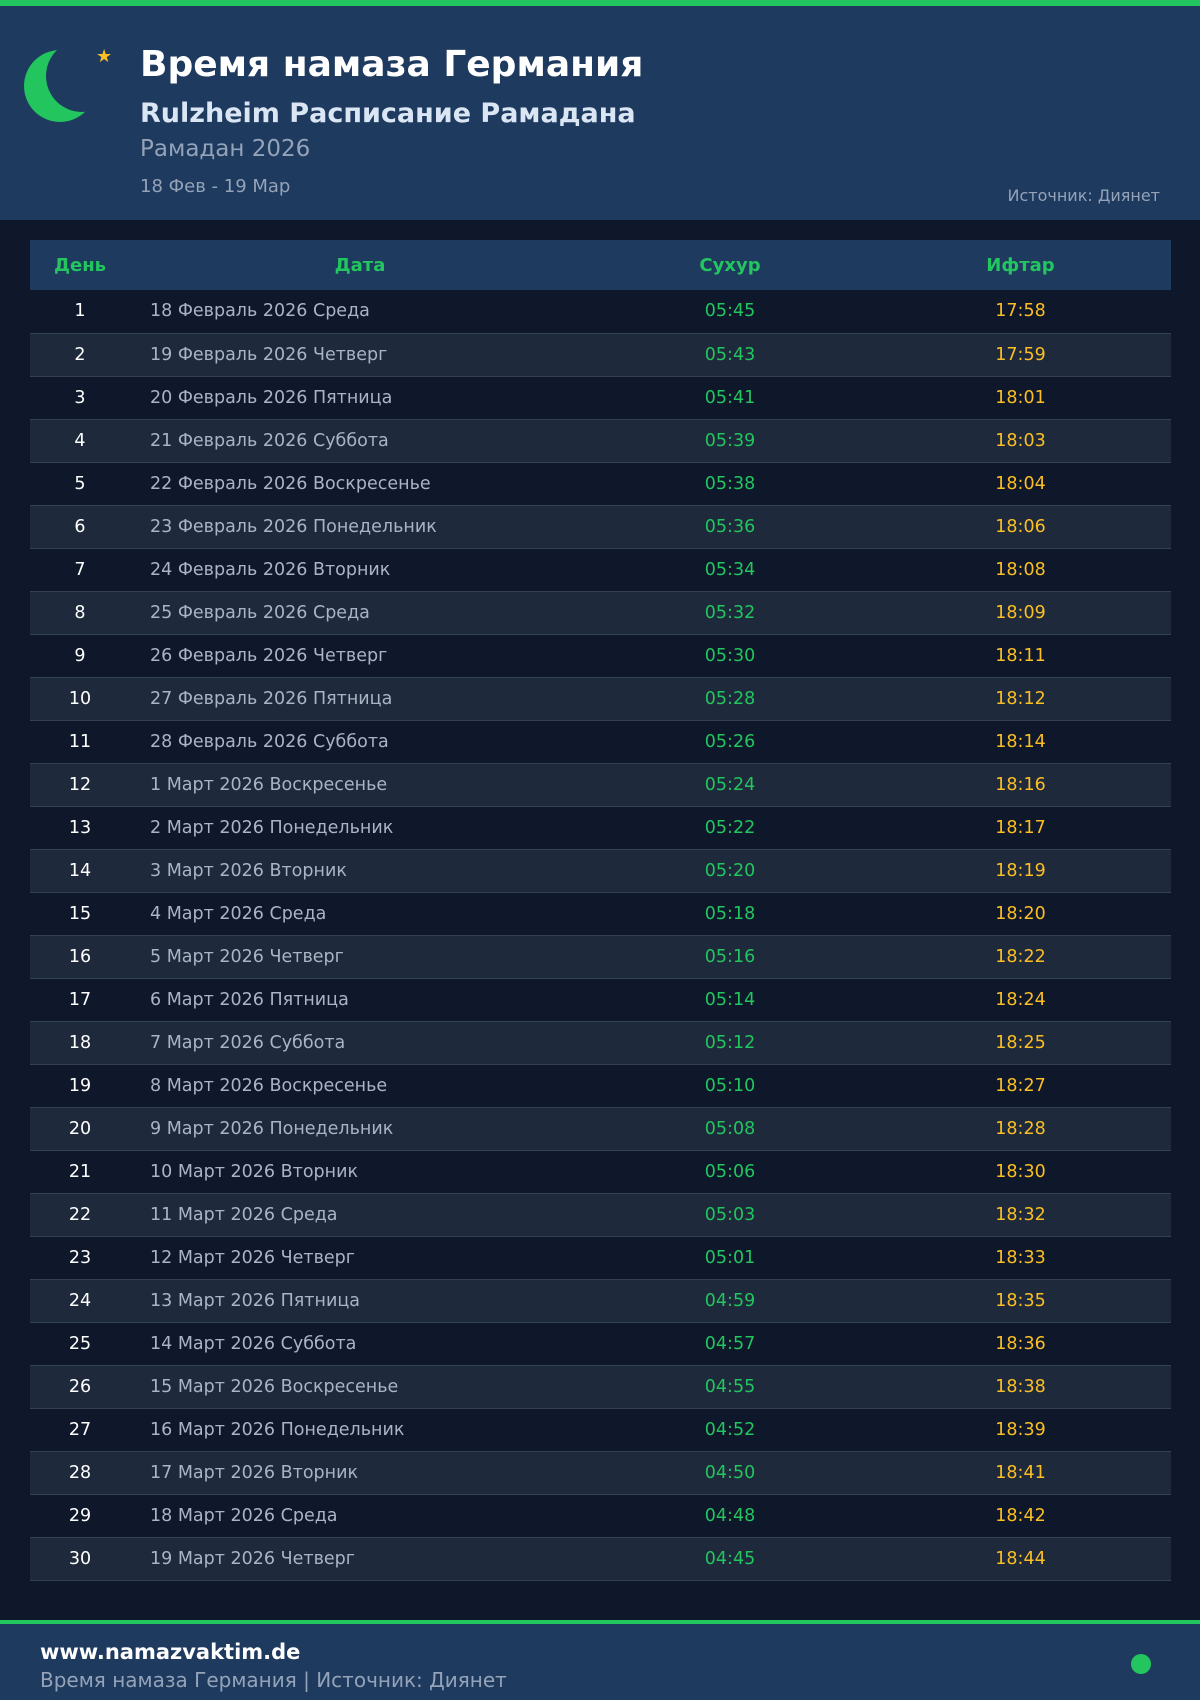 The image size is (1200, 1700). I want to click on iftar-cell: 18:39, so click(1020, 1430).